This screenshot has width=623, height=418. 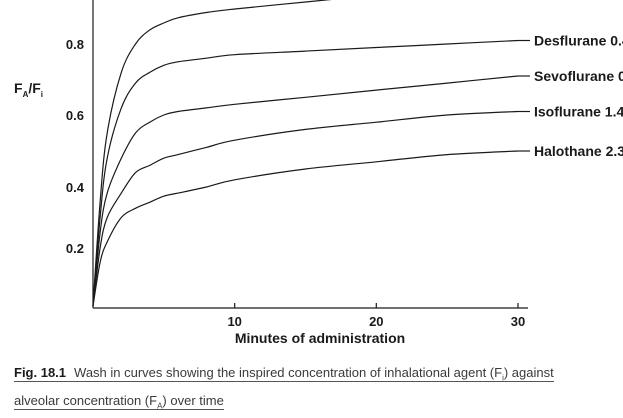 I want to click on x-tick-label-0: 10, so click(x=234, y=321).